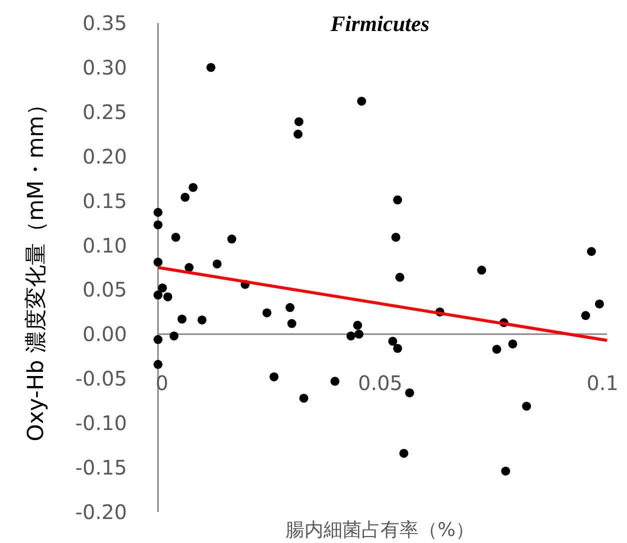  What do you see at coordinates (104, 156) in the screenshot?
I see `y-tick-label: 0.20` at bounding box center [104, 156].